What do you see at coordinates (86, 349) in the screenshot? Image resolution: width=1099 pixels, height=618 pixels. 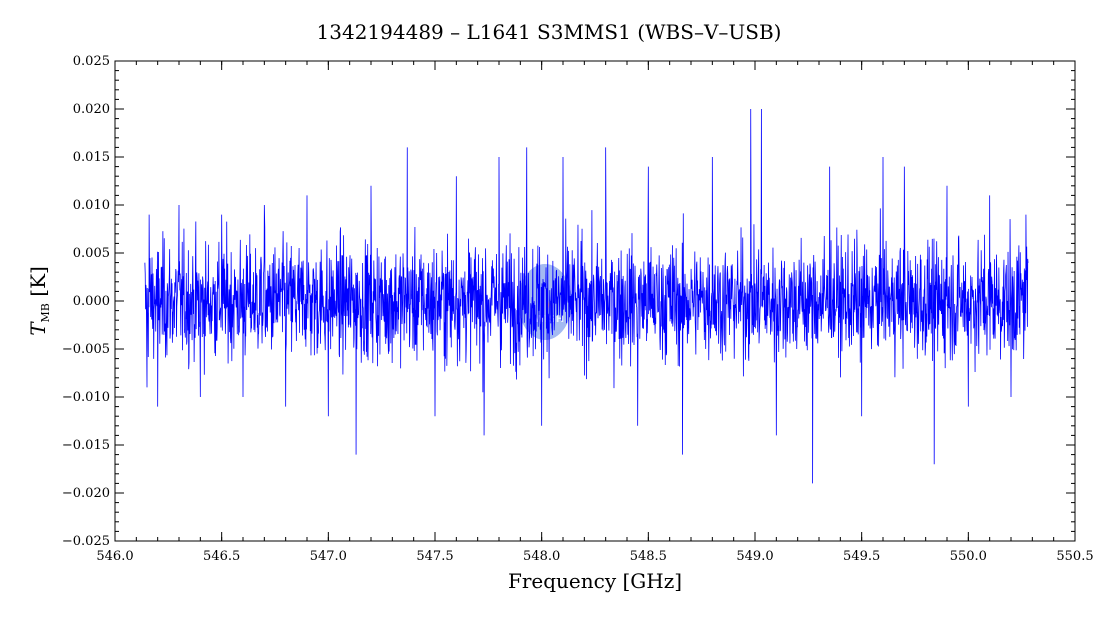 I see `y-tick-label: −0.005` at bounding box center [86, 349].